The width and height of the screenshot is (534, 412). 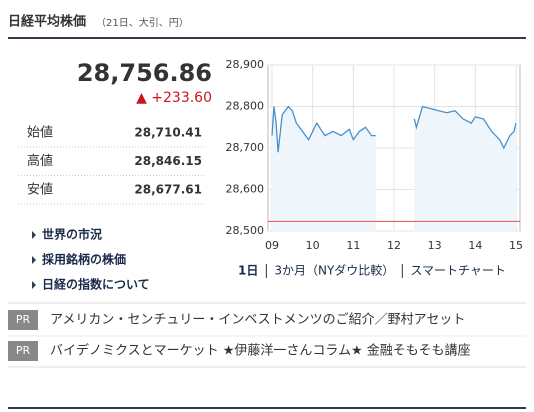 What do you see at coordinates (394, 168) in the screenshot?
I see `area` at bounding box center [394, 168].